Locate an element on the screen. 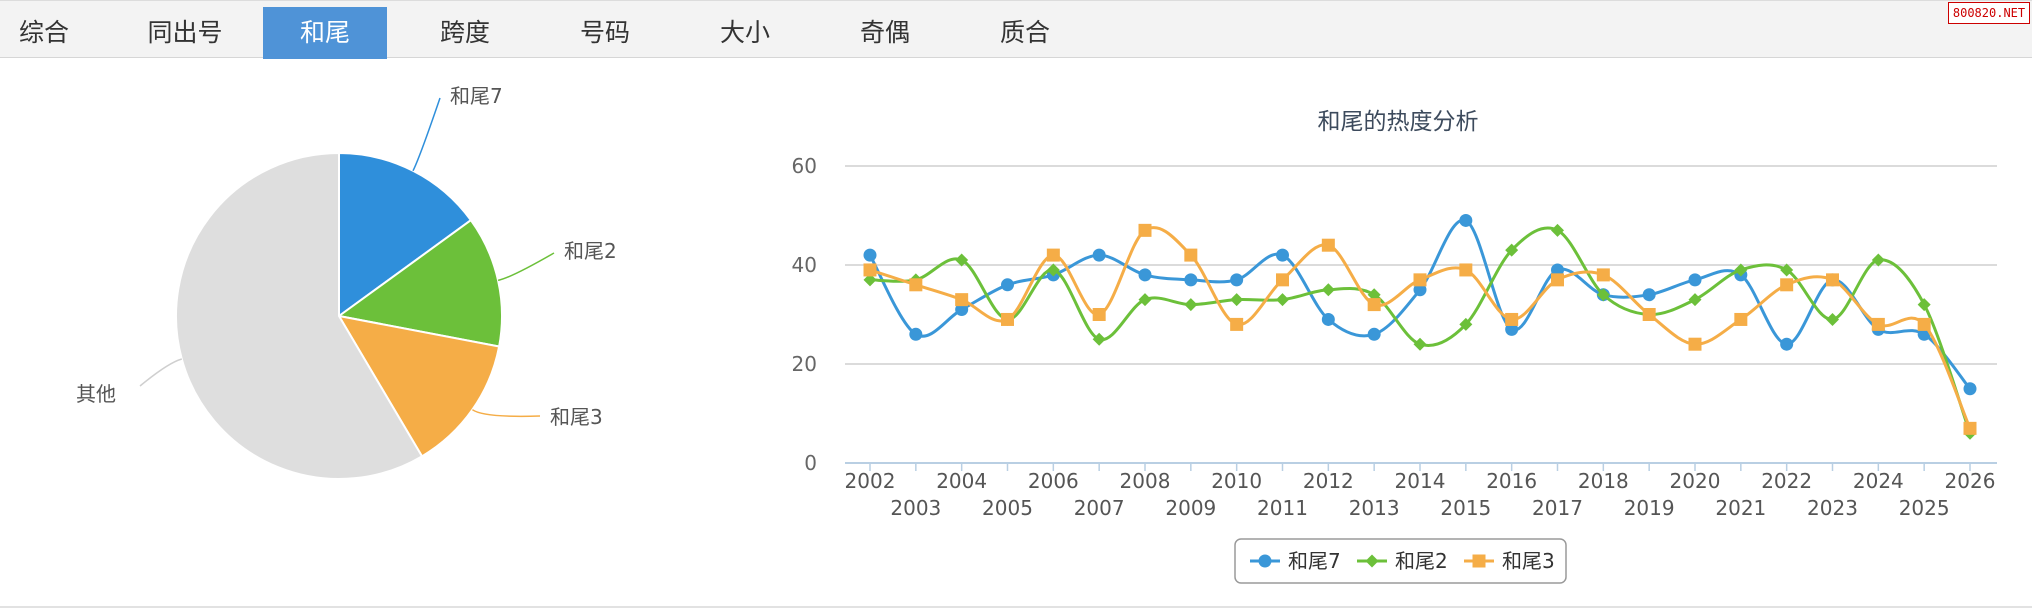  tab-tongchuhao: 同出号 is located at coordinates (185, 32).